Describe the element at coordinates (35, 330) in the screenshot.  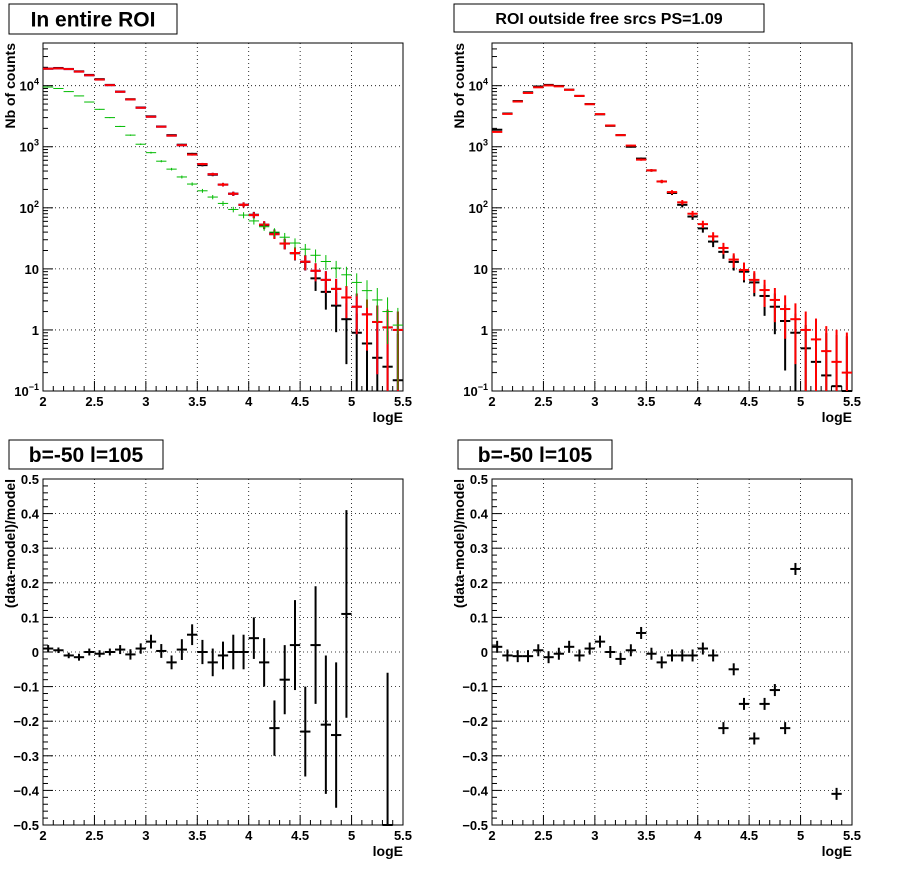
I see `y-tick-label: 1` at that location.